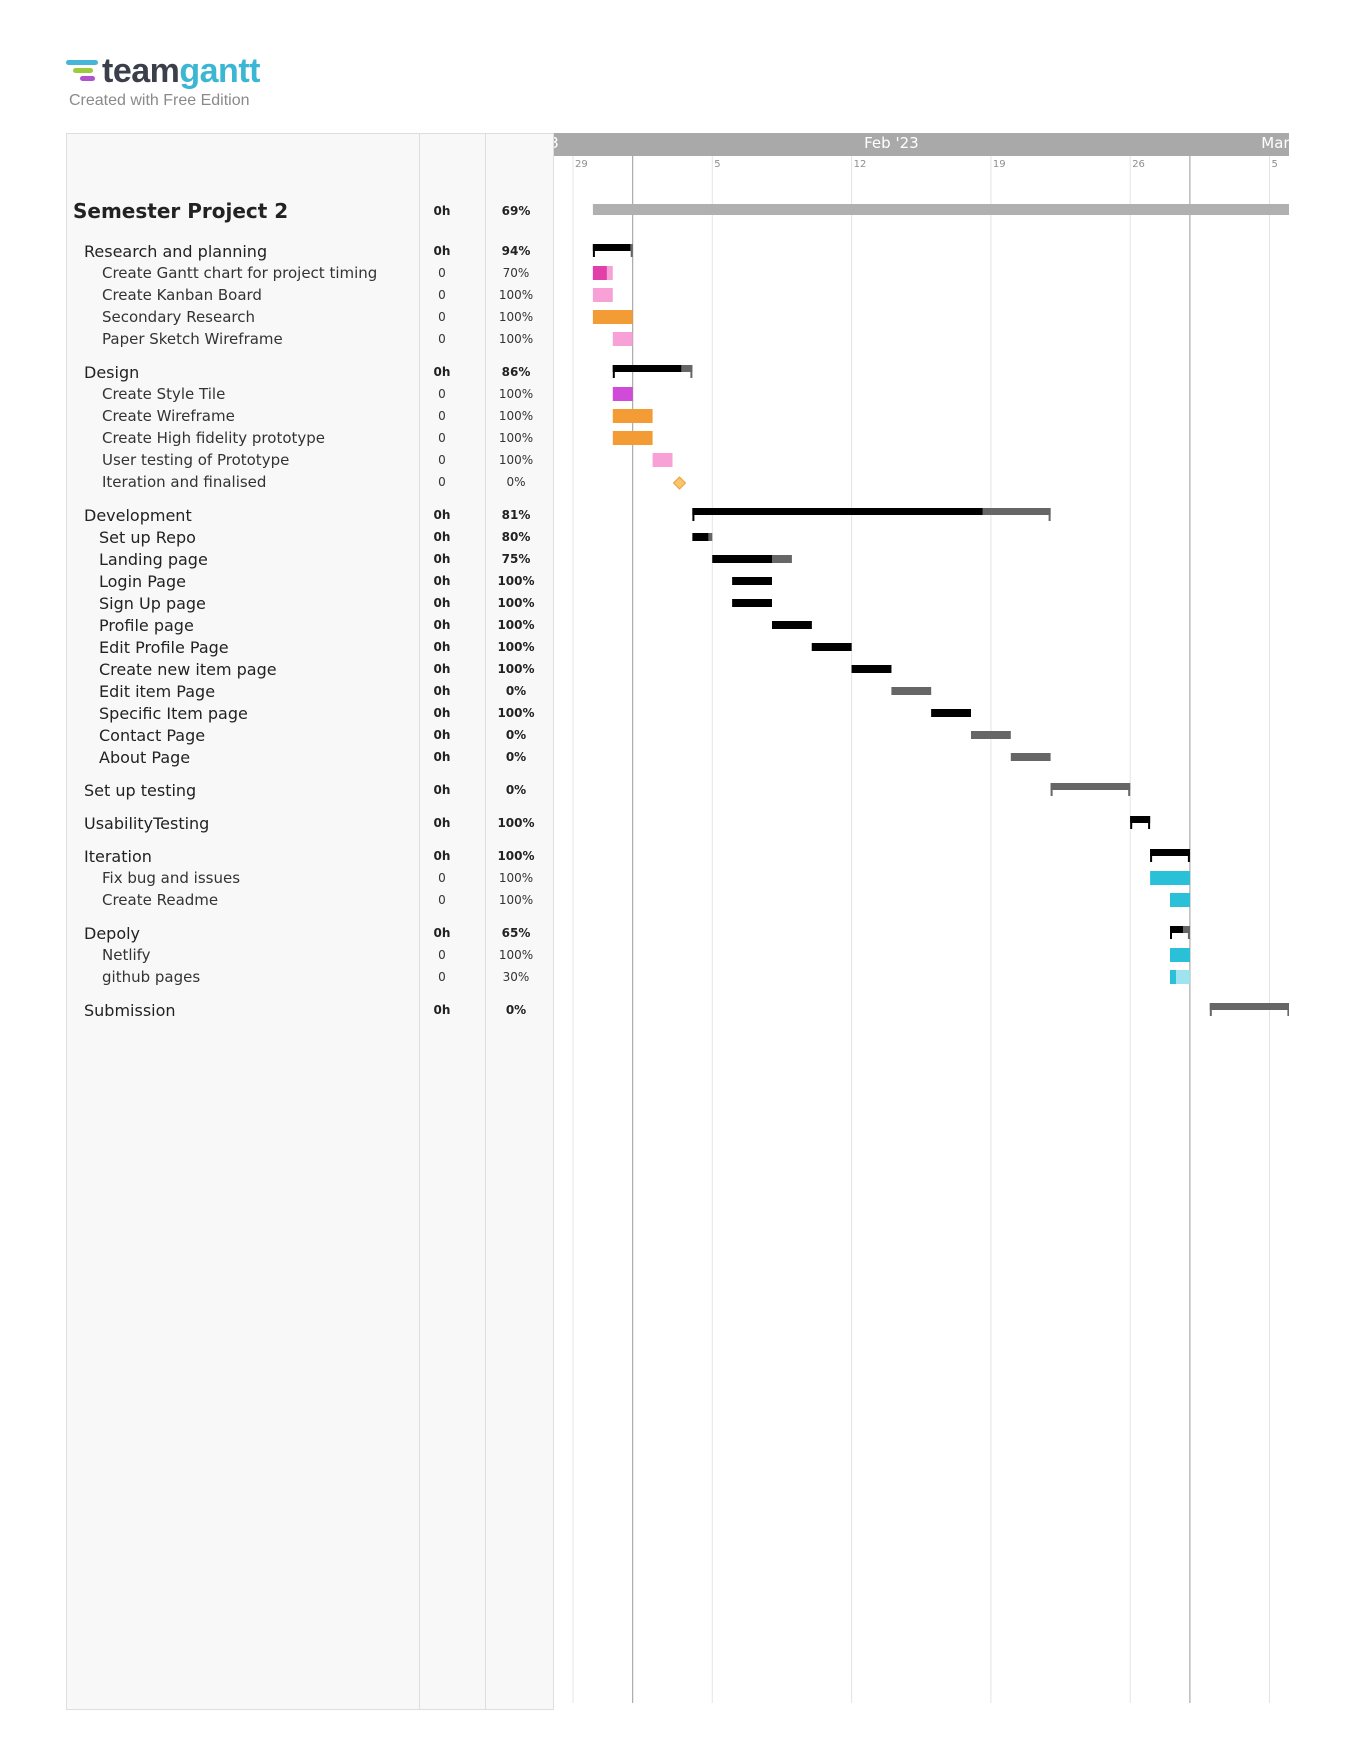 The image size is (1361, 1761). Describe the element at coordinates (1249, 1006) in the screenshot. I see `group-bar-track` at that location.